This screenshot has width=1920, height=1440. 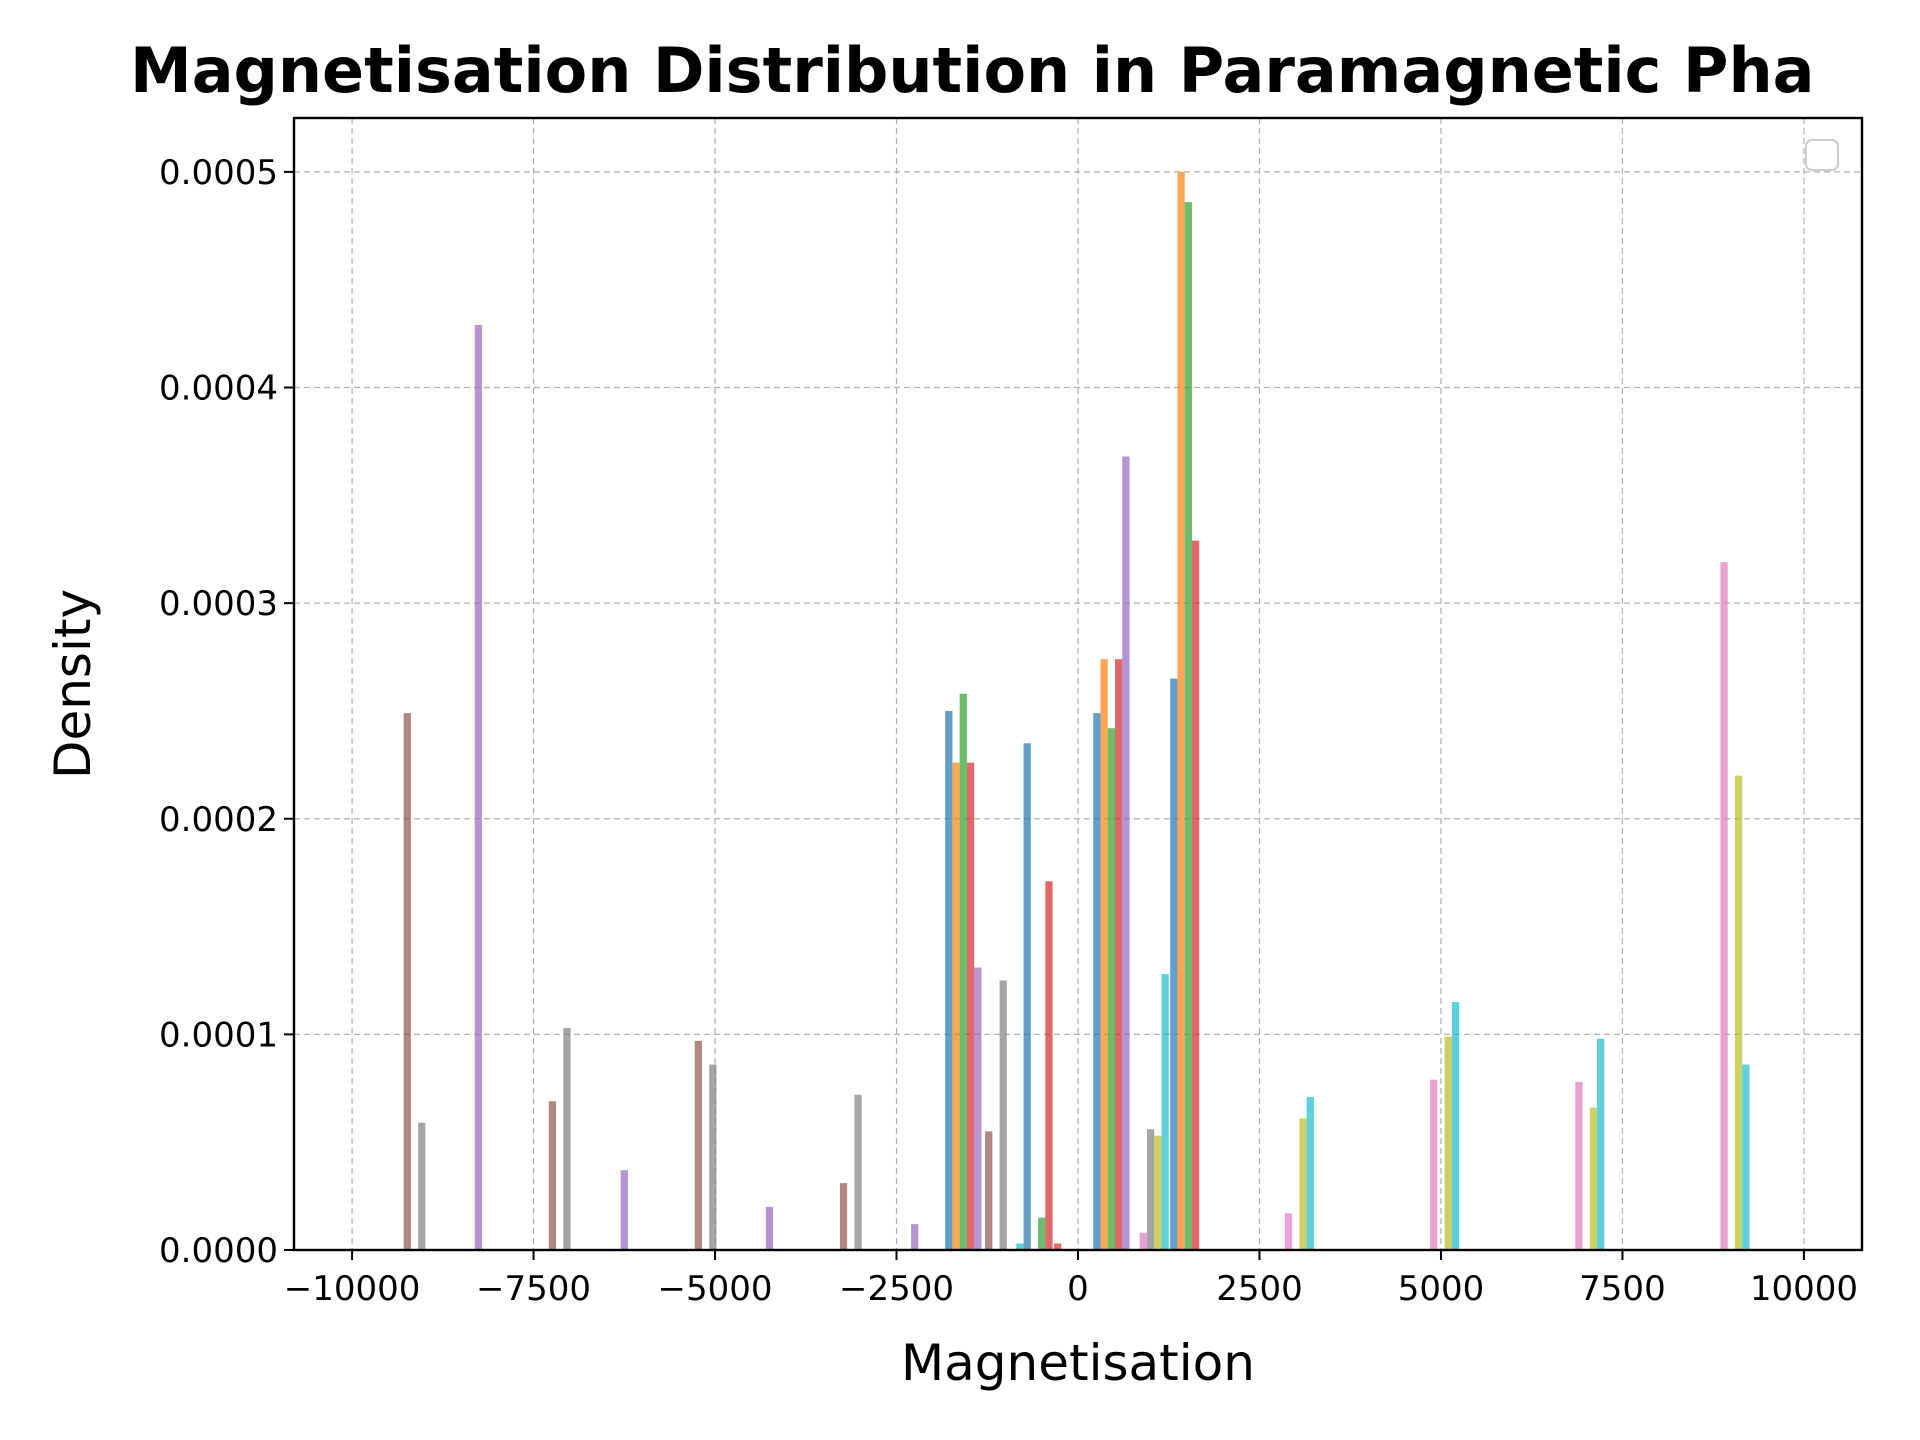 I want to click on y-tick-label: 0.0000, so click(x=218, y=1251).